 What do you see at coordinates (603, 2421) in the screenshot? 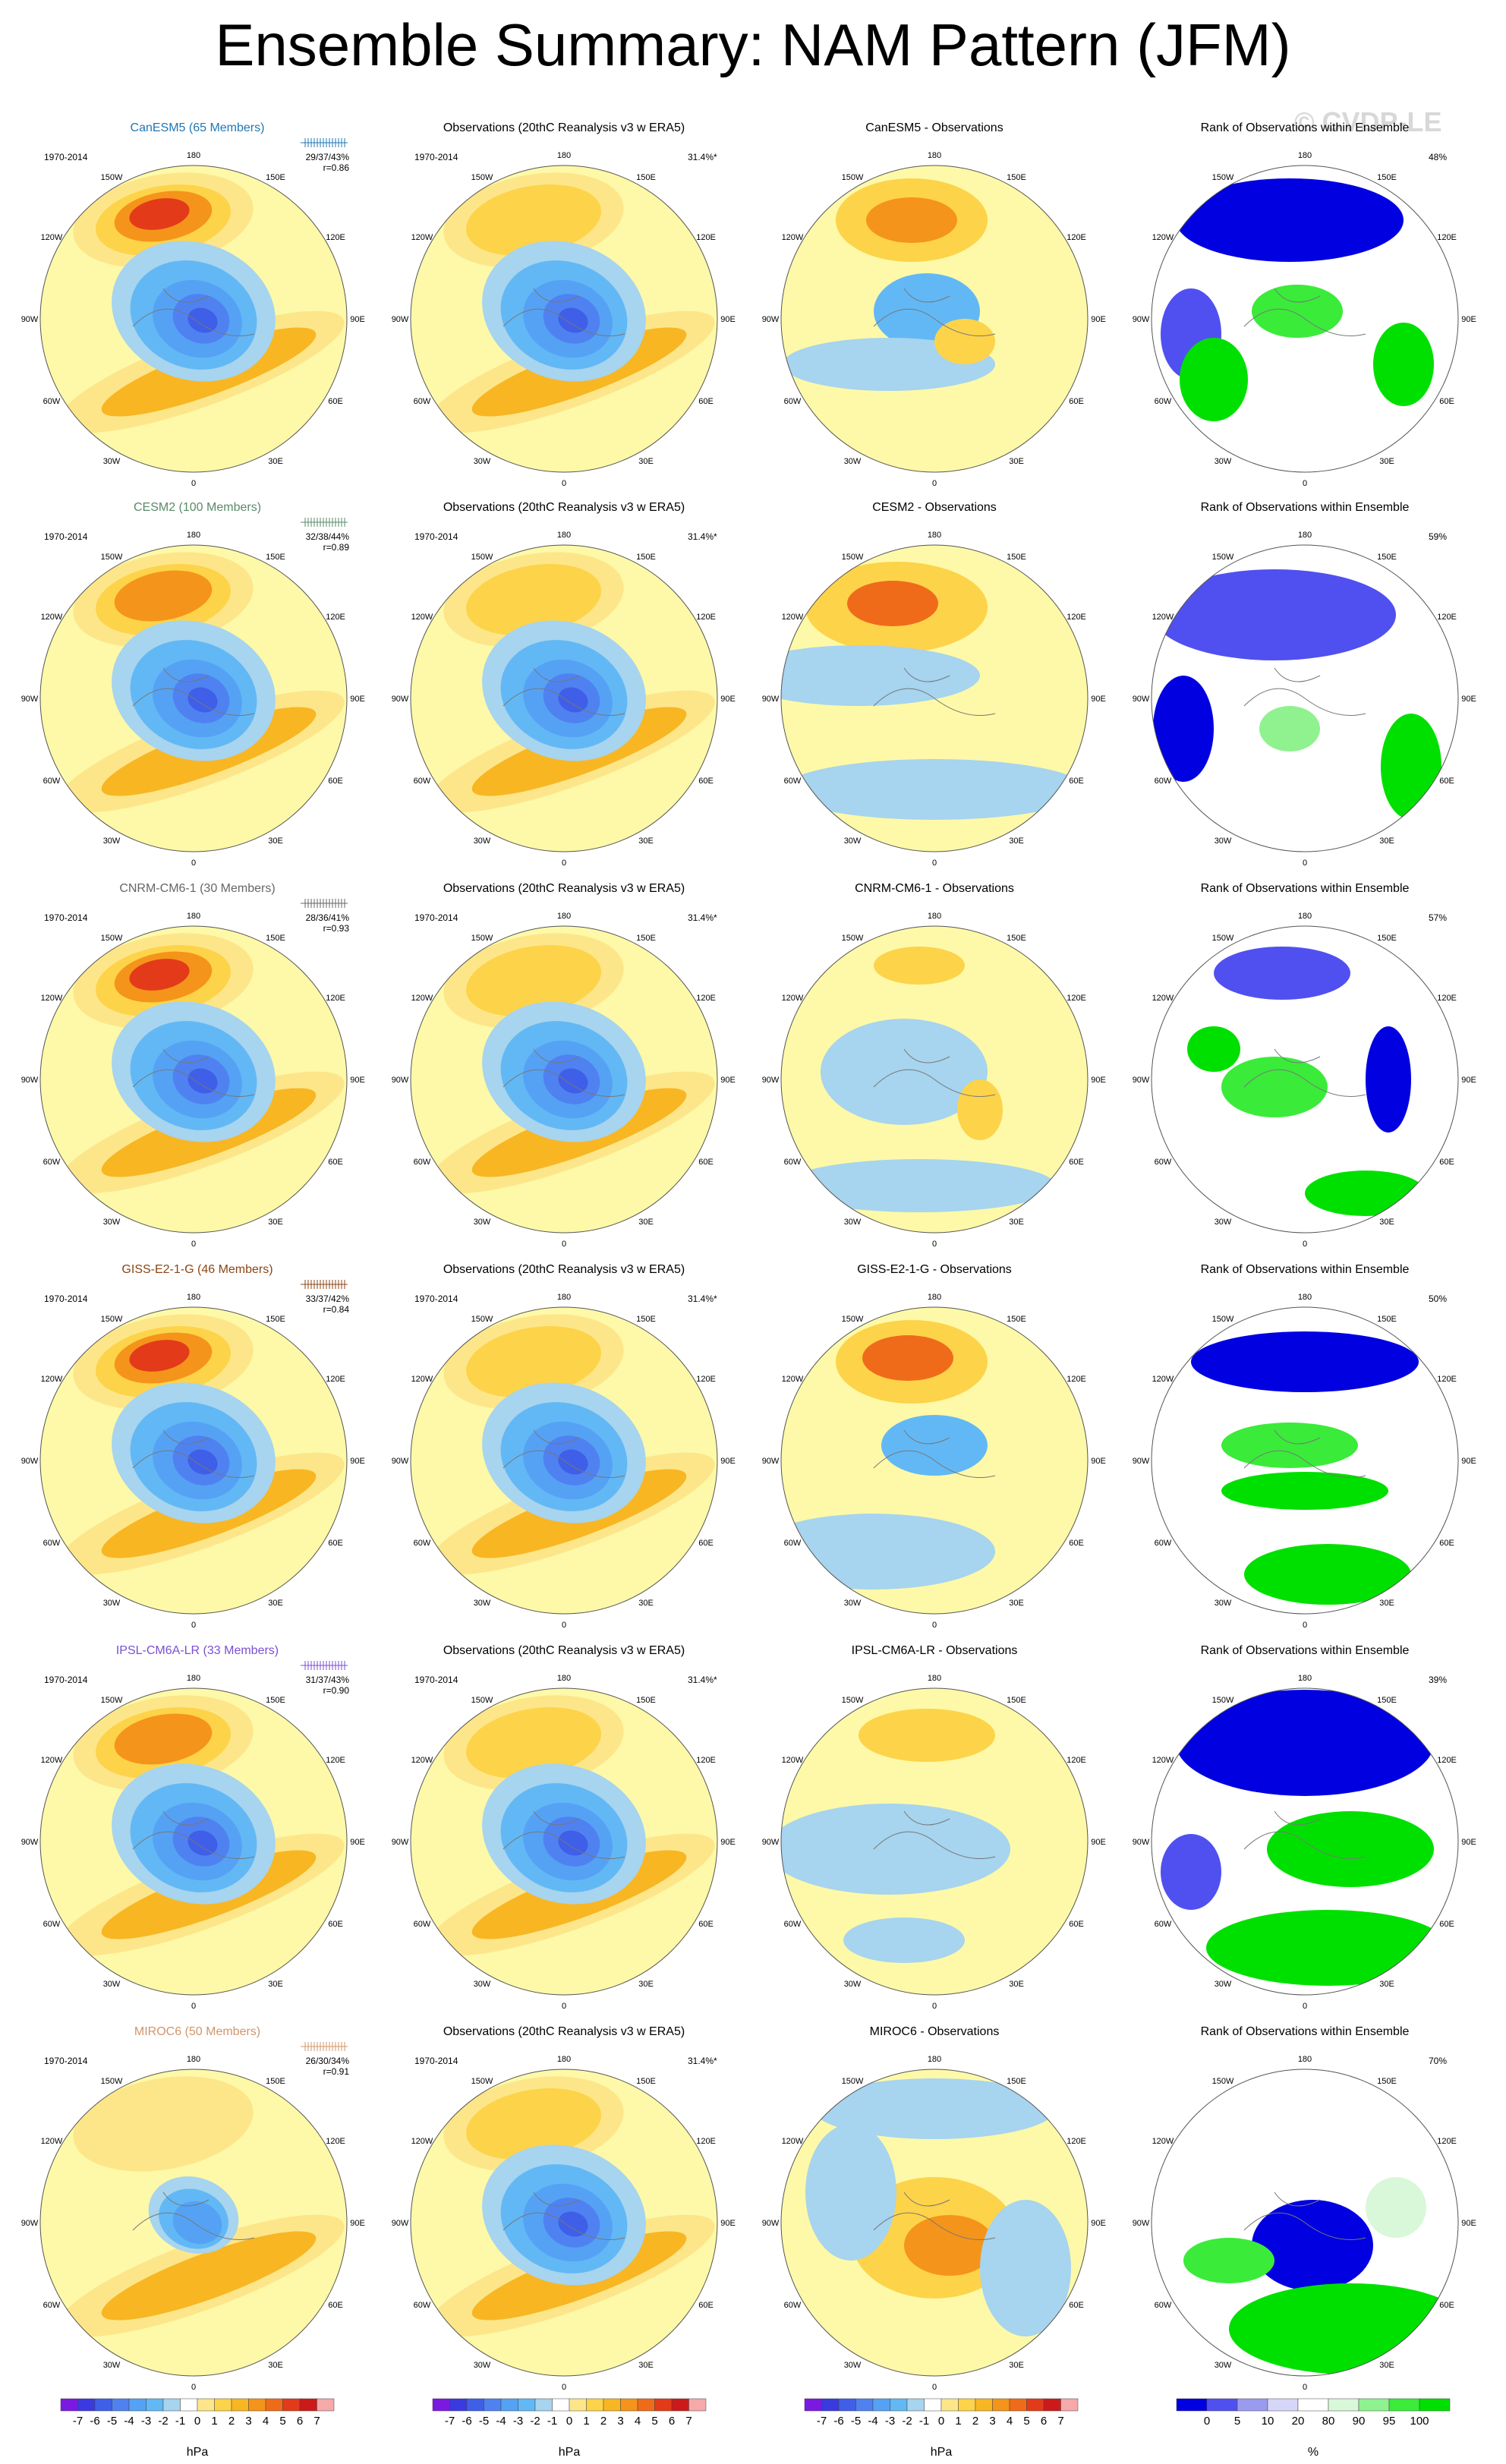
I see `colorbar-tick-label: 2` at bounding box center [603, 2421].